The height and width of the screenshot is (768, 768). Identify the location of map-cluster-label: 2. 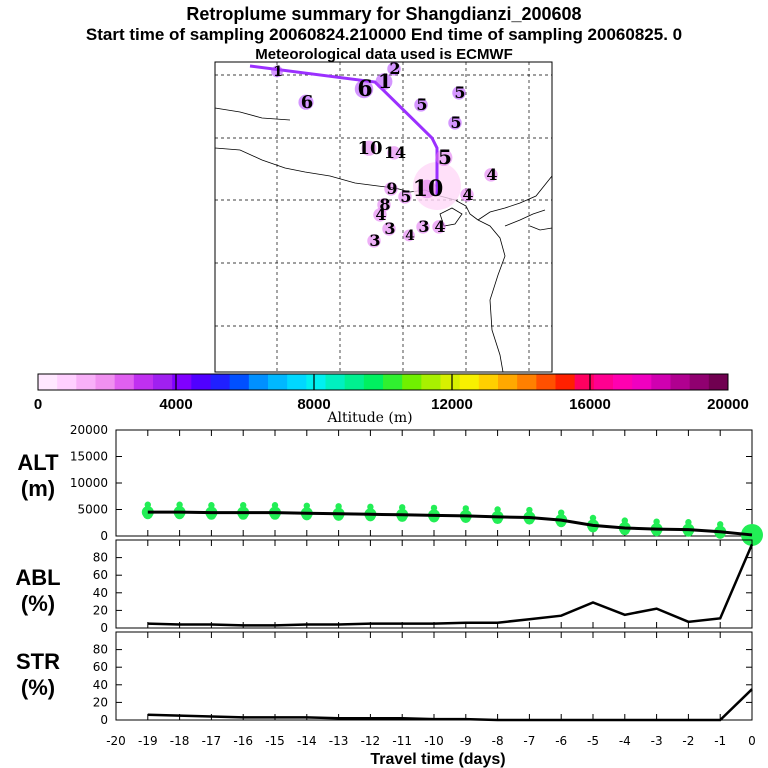
(394, 68).